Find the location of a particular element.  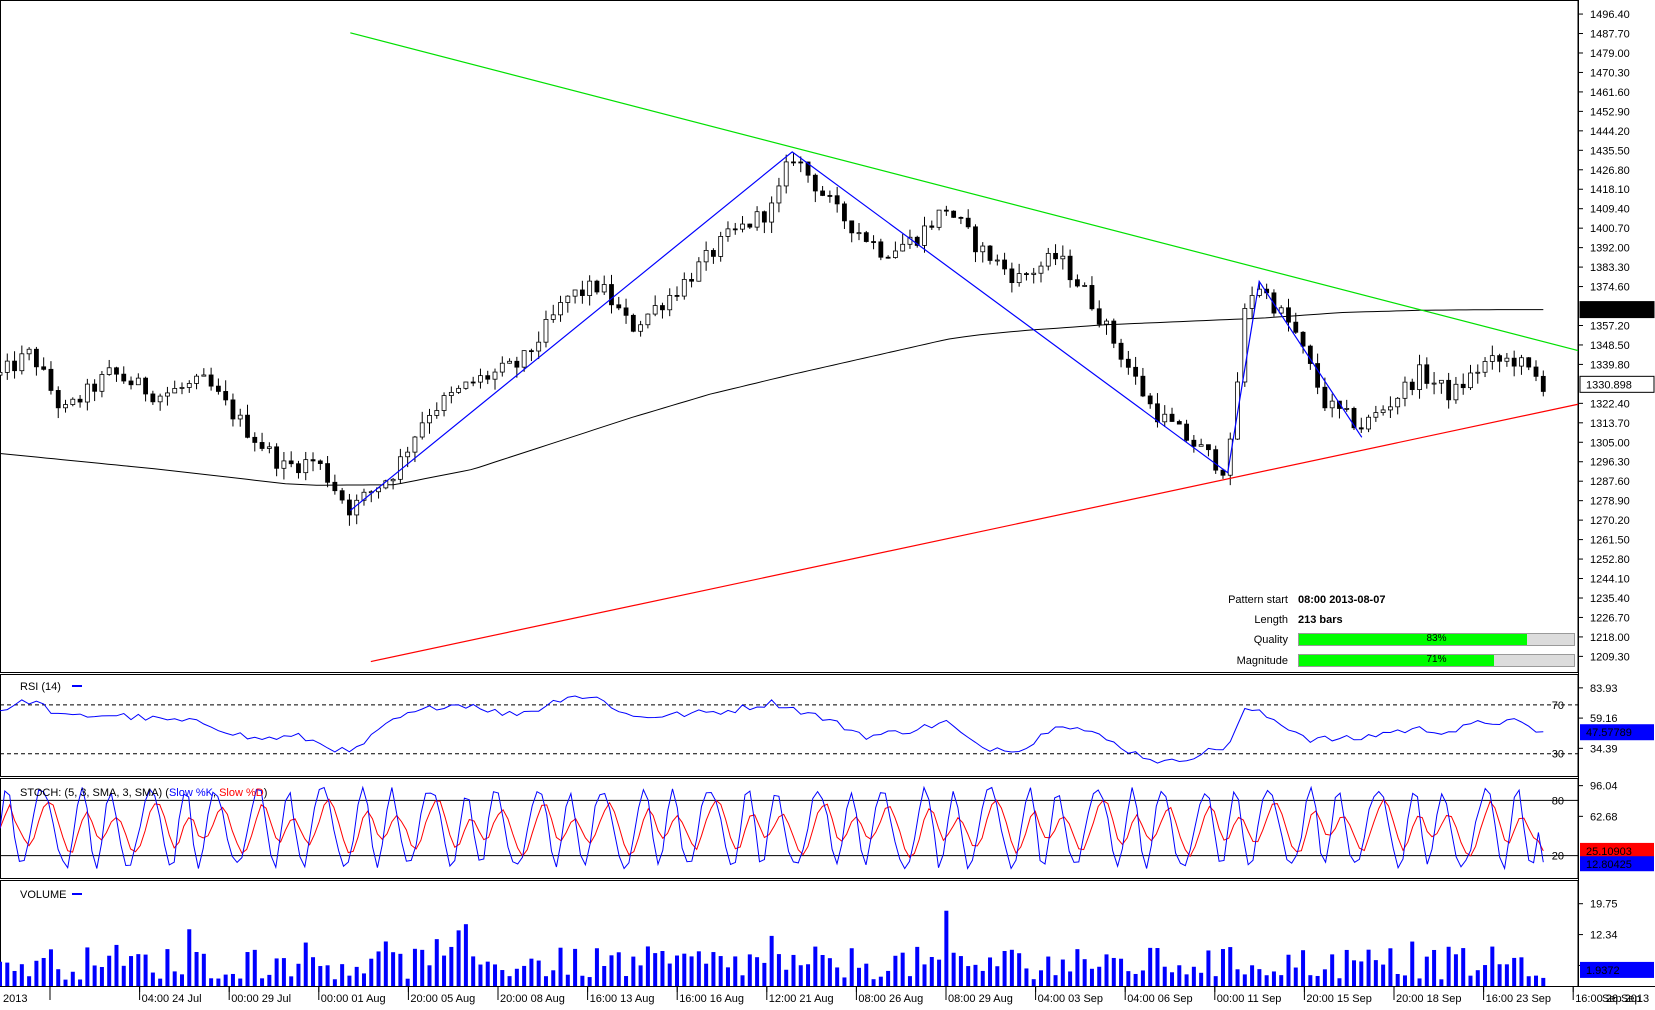

stoch-level-label: 20 is located at coordinates (1558, 857).